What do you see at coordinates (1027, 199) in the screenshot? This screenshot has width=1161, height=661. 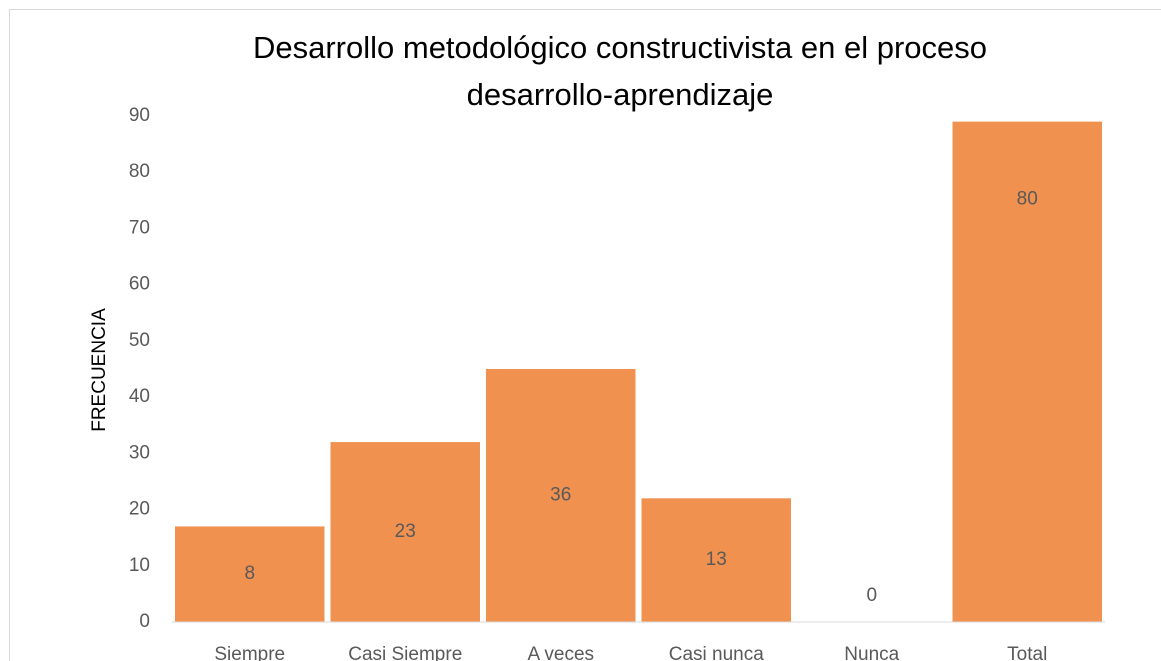 I see `data-label: 80` at bounding box center [1027, 199].